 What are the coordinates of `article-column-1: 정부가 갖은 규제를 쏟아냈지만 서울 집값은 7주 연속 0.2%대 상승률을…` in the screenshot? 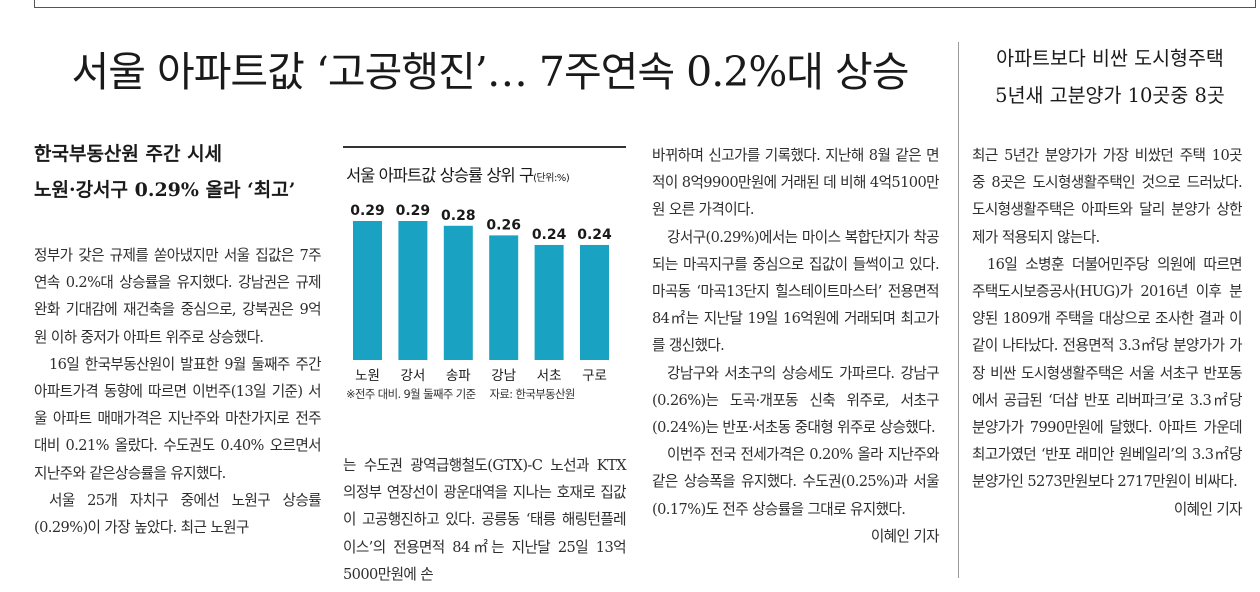 It's located at (178, 391).